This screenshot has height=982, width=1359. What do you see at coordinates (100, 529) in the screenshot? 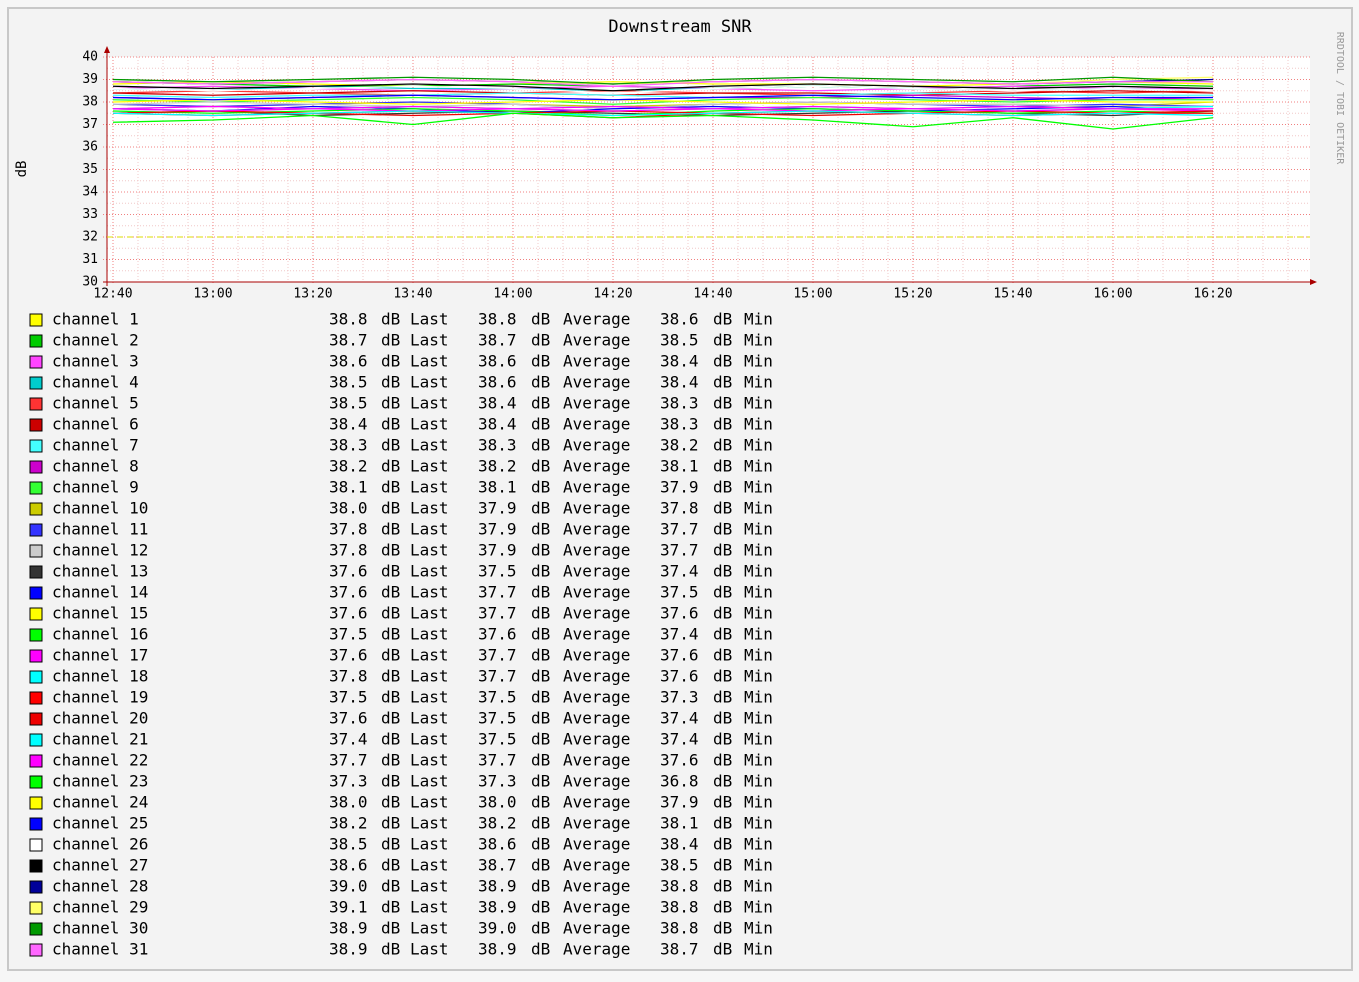
I see `legend-label: channel 11` at bounding box center [100, 529].